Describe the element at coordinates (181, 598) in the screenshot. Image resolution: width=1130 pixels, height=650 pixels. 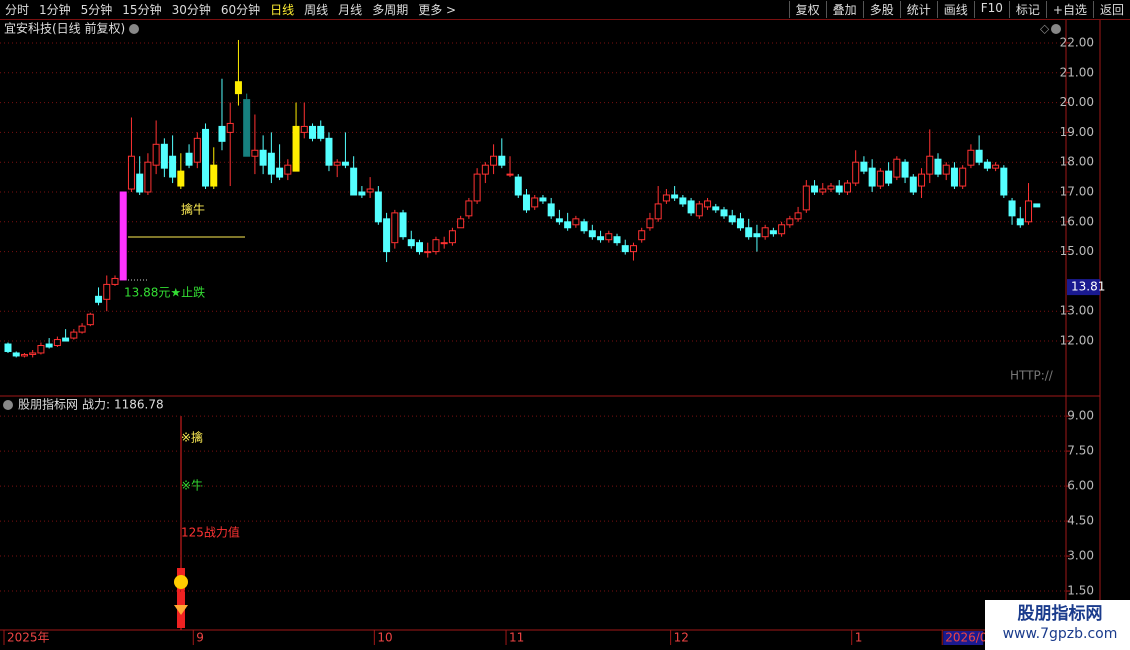
I see `signal-bar` at that location.